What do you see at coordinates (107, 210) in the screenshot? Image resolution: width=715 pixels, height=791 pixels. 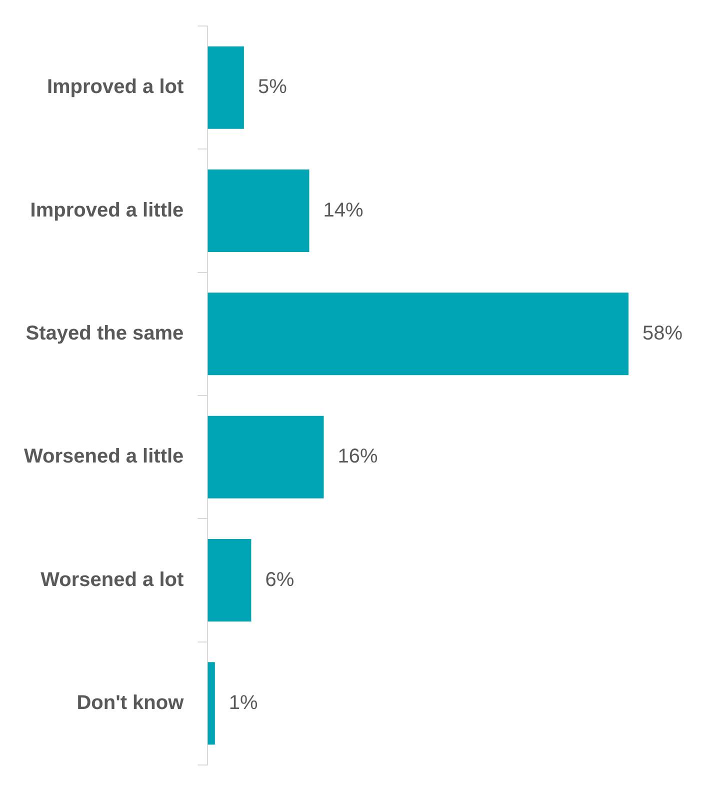 I see `y-tick-label: Improved a little` at bounding box center [107, 210].